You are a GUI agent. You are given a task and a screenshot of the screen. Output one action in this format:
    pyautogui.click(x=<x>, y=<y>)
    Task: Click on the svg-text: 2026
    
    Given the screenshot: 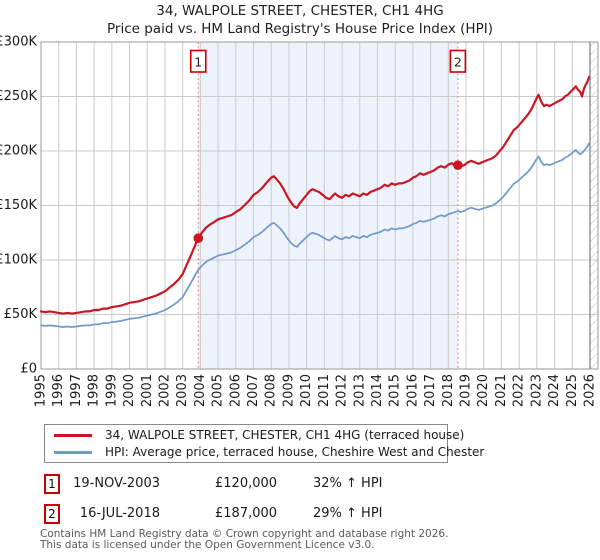 What is the action you would take?
    pyautogui.click(x=590, y=390)
    